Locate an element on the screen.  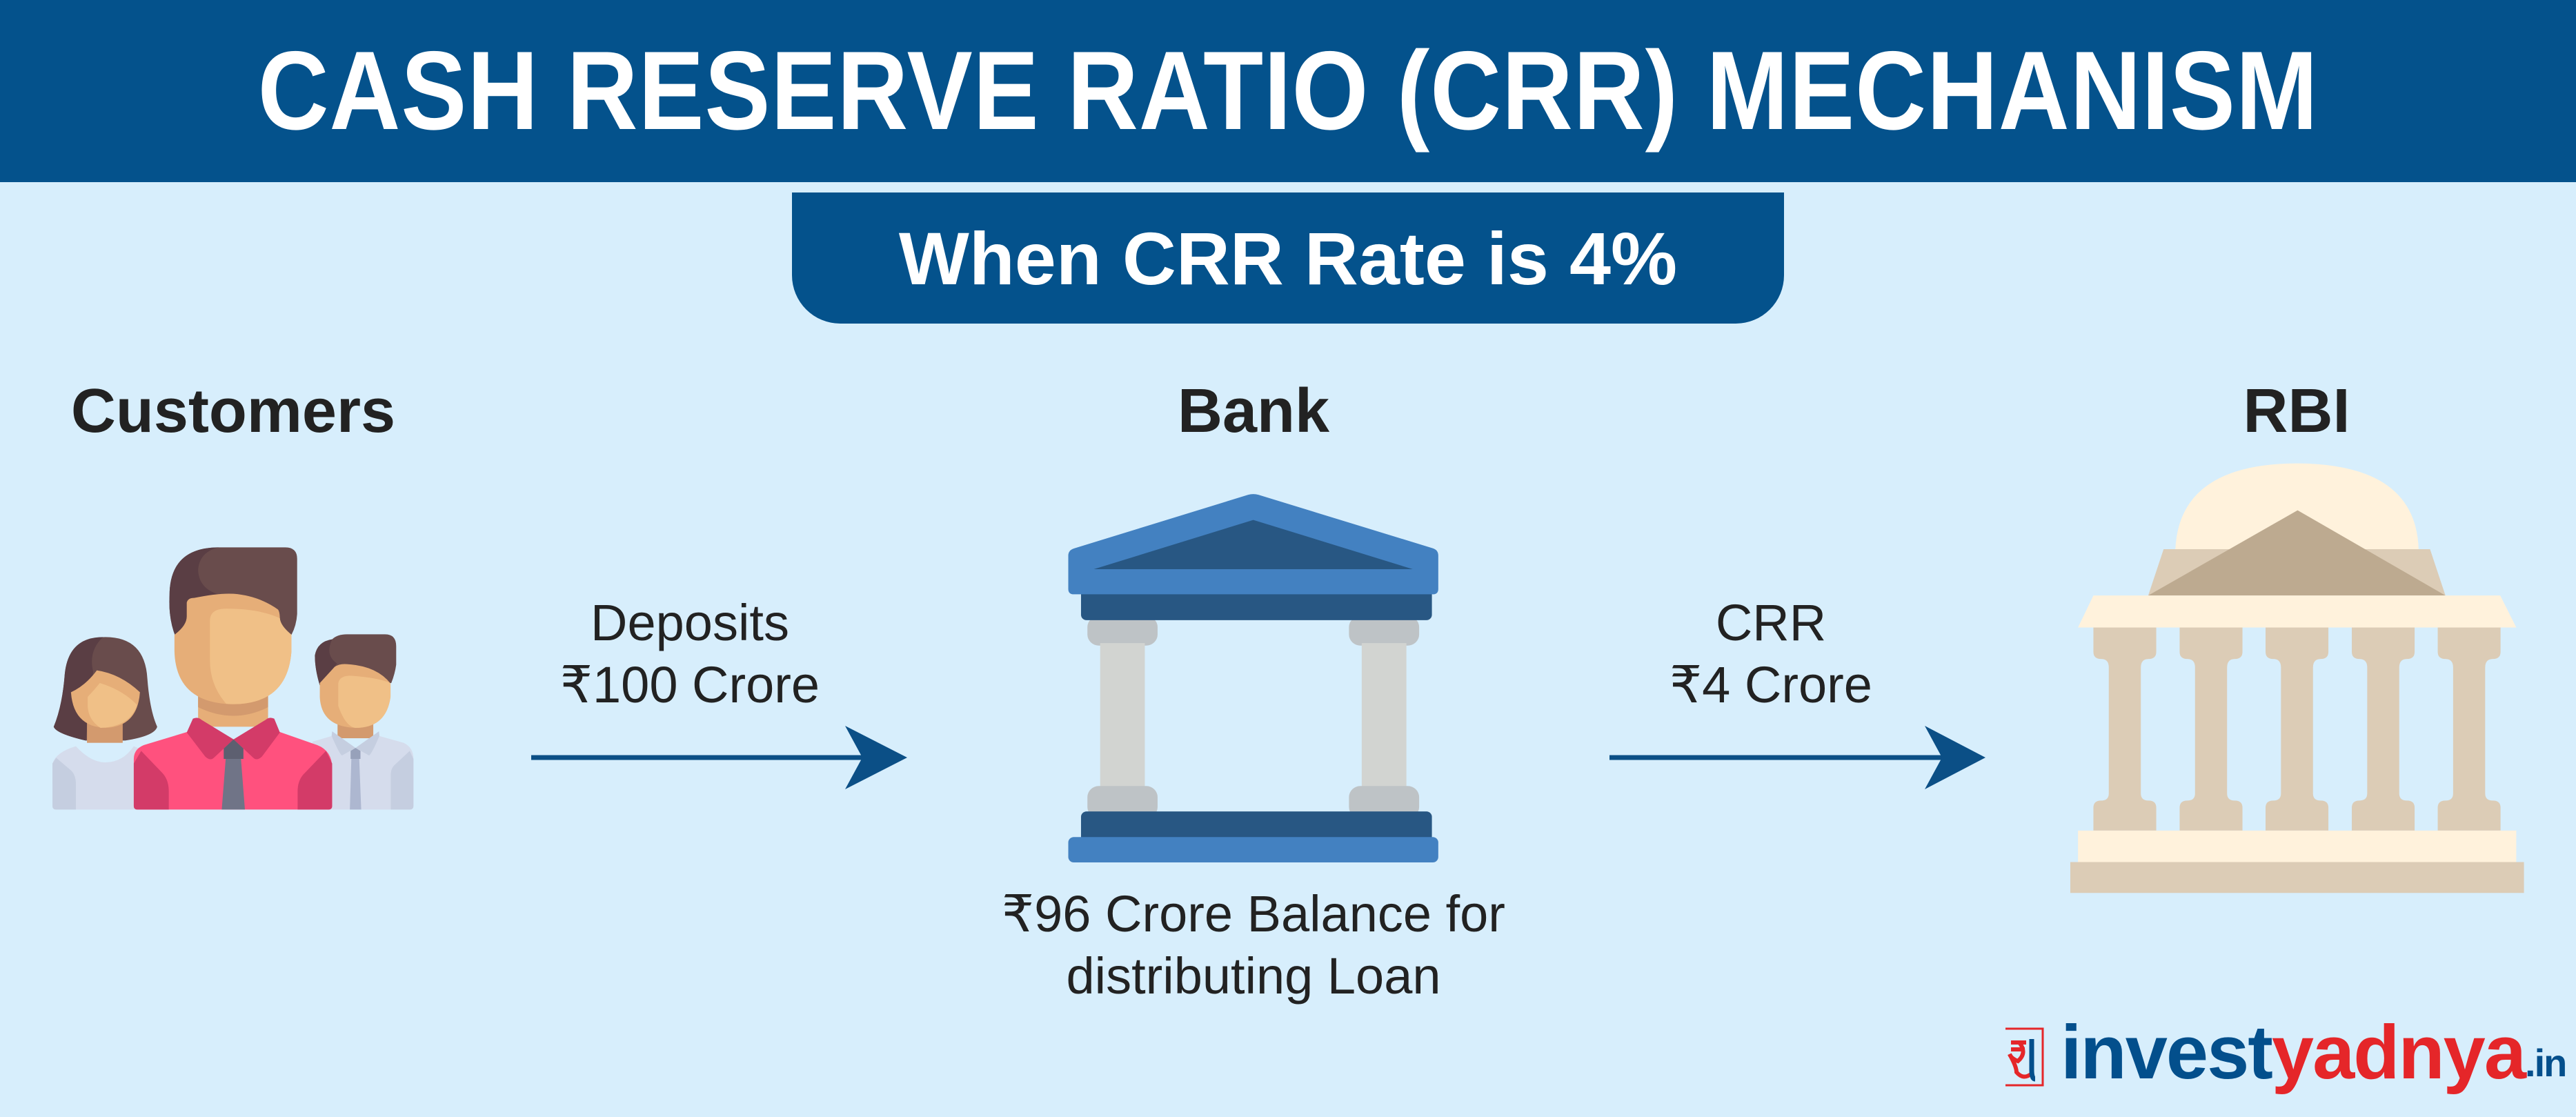
logo-text-domain: .in is located at coordinates (2546, 1063).